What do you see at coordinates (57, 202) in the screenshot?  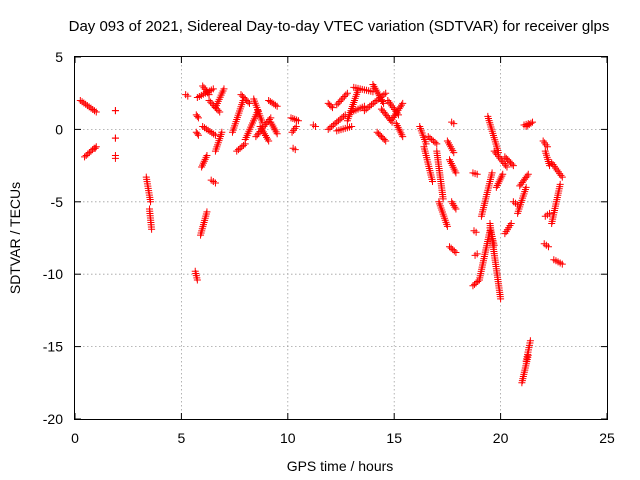 I see `y-tick-label: -5` at bounding box center [57, 202].